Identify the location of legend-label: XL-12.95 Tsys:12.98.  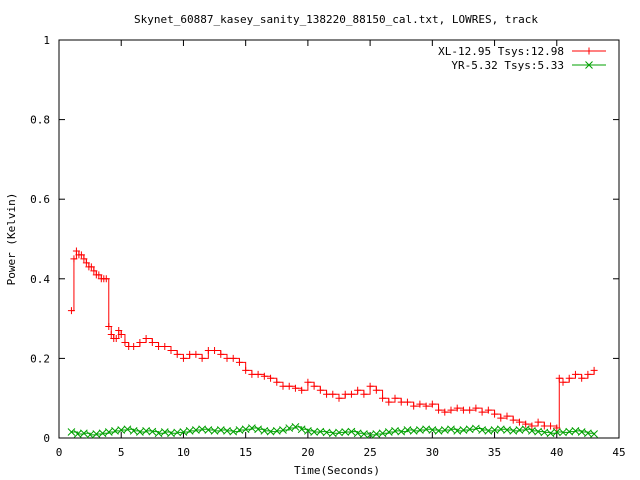
(501, 51).